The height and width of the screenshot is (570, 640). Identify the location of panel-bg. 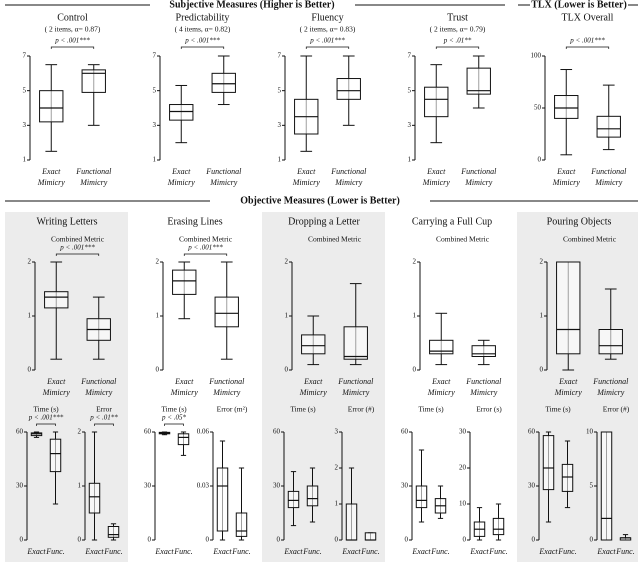
(66, 387).